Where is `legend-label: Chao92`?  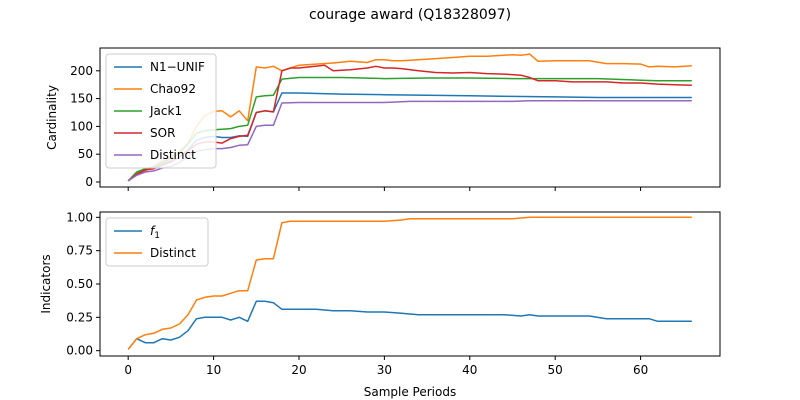 legend-label: Chao92 is located at coordinates (173, 89).